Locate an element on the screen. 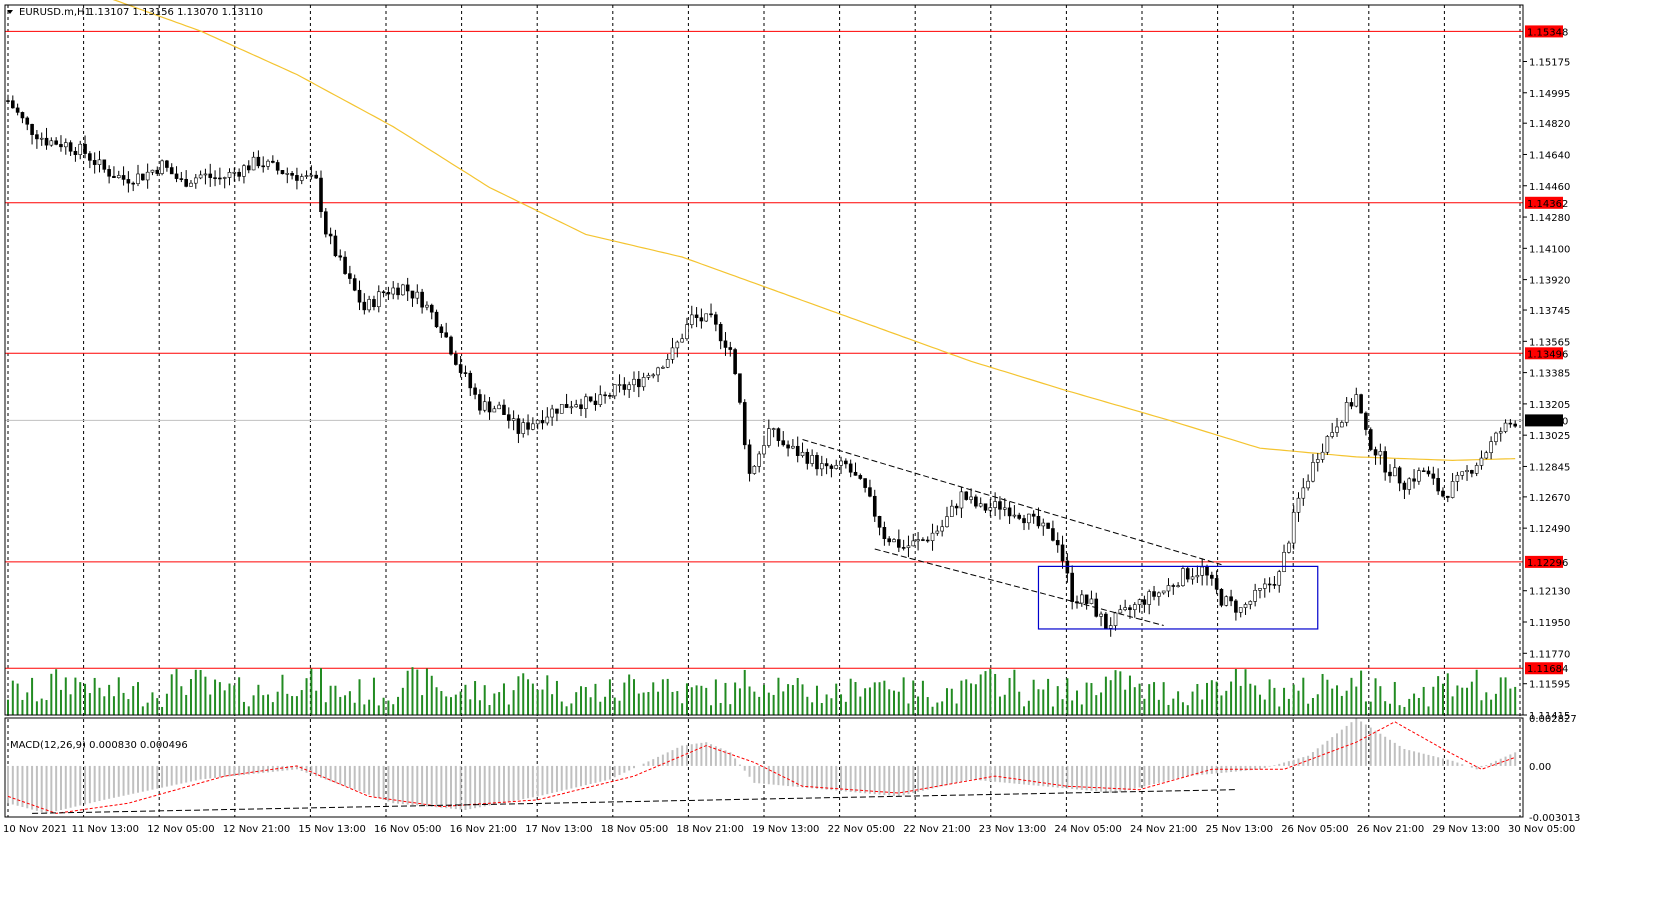  macd-y-tick-label: 0.00 is located at coordinates (1540, 767).